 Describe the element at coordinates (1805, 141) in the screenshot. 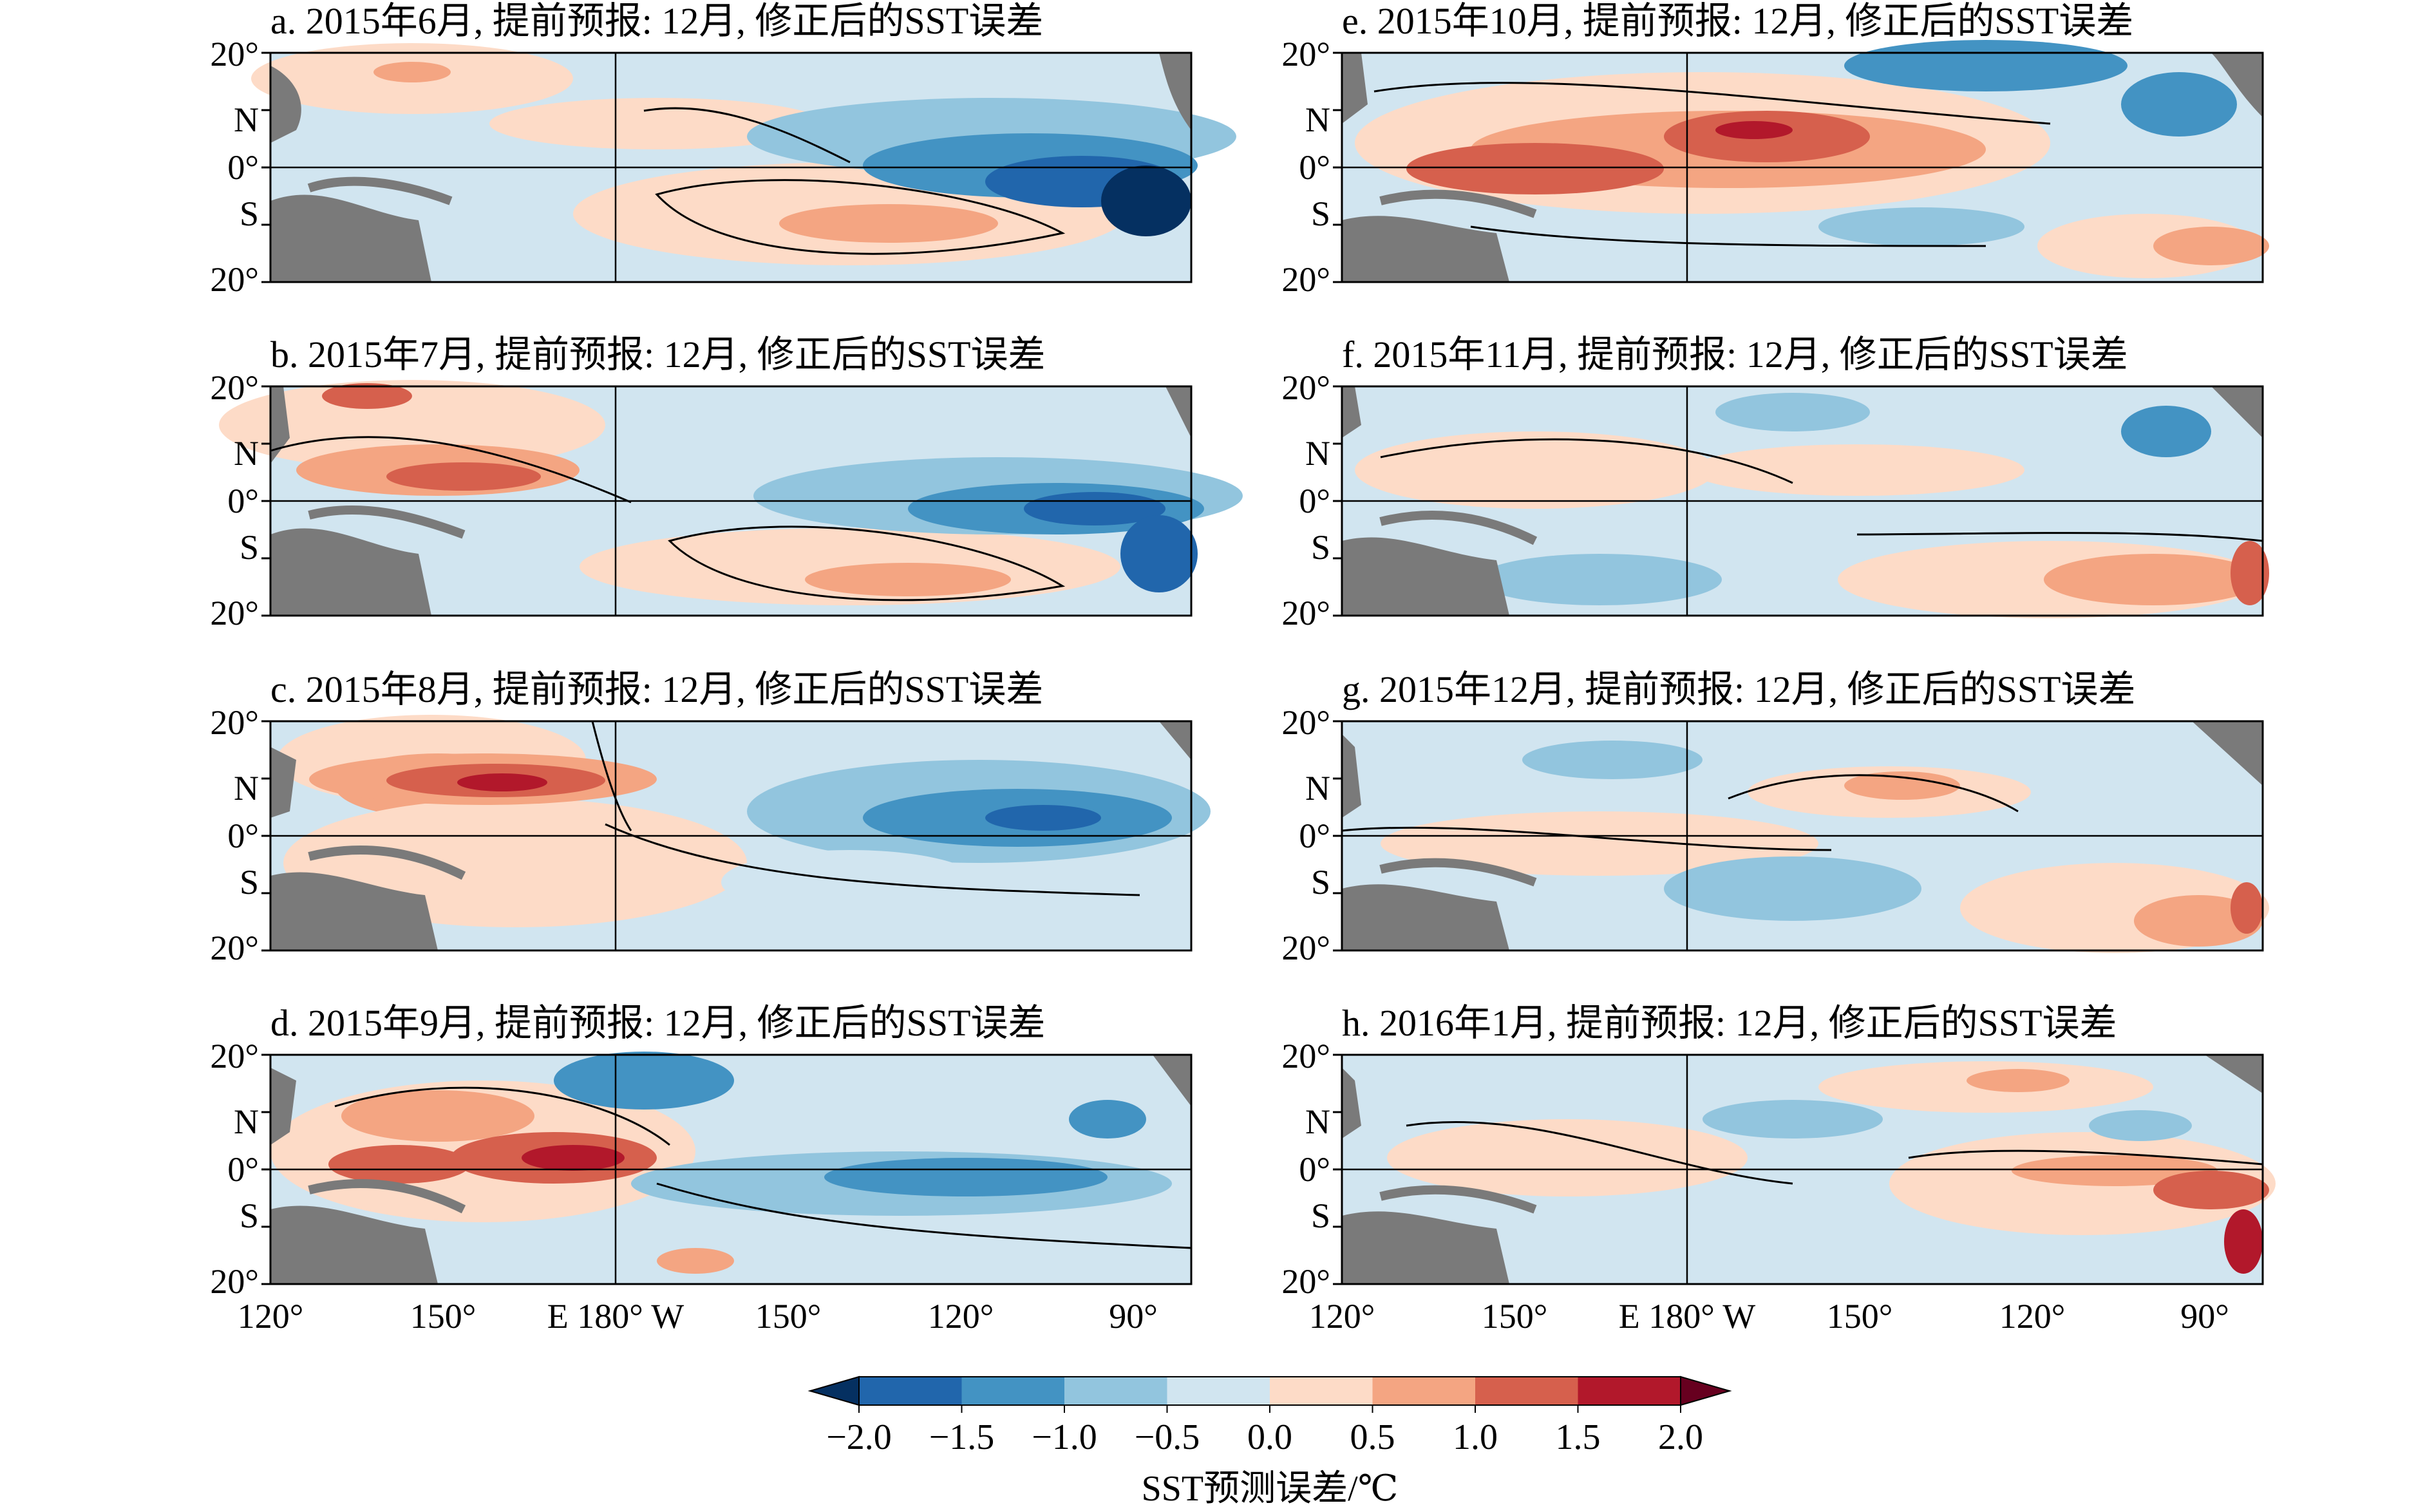

I see `panel-e: e. 2015年10月, 提前预报: 12月, 修正后的SST误差` at that location.